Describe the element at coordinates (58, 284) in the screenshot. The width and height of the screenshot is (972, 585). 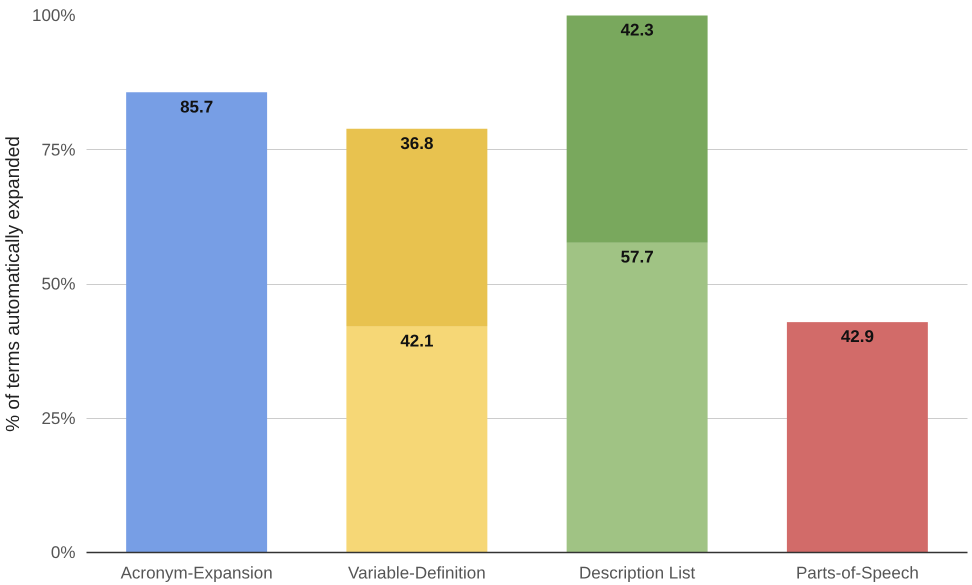
I see `y-tick-label: 50%` at that location.